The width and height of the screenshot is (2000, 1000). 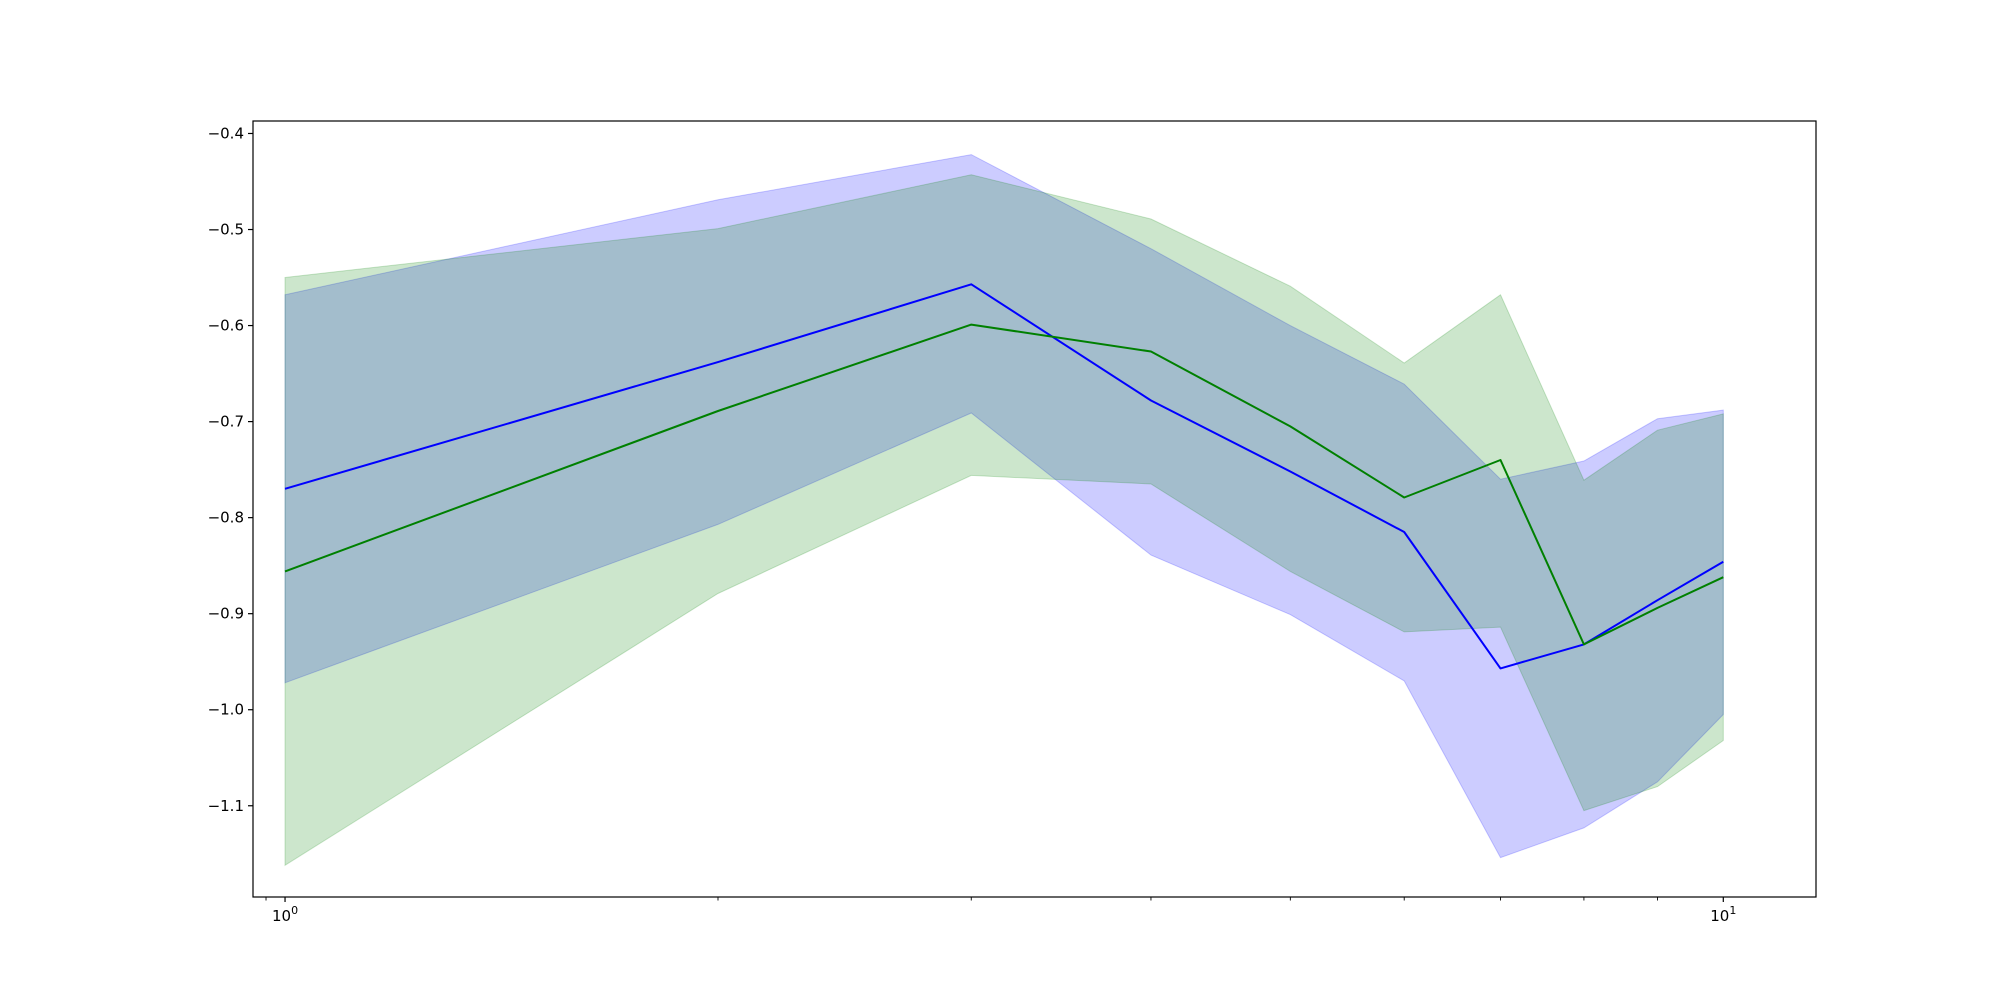 I want to click on y-tick-label: −0.5, so click(x=226, y=230).